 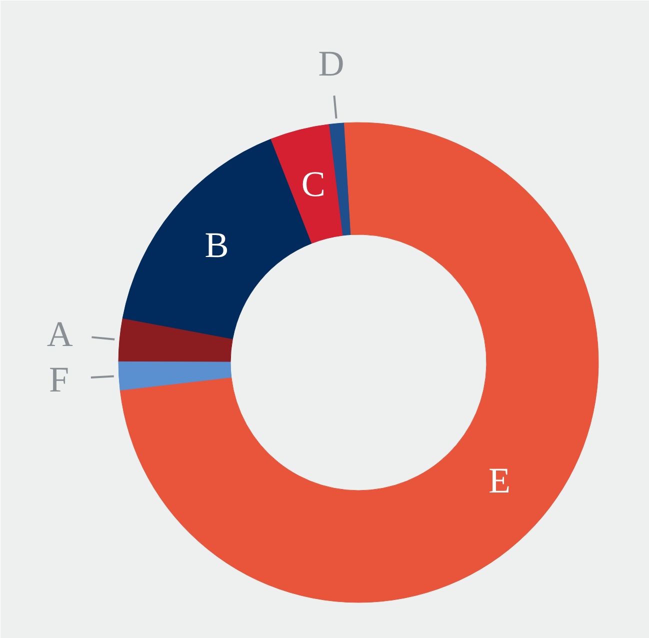 I want to click on slice-label: F, so click(x=58, y=379).